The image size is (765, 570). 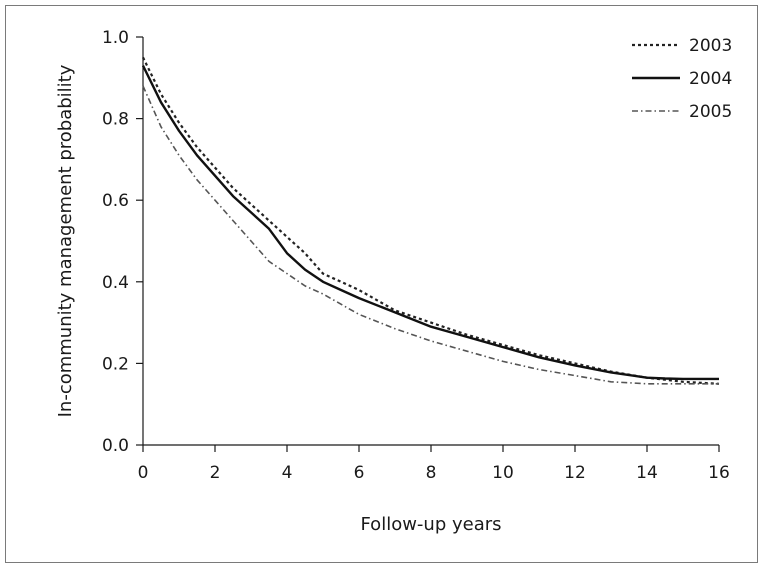 I want to click on y-tick-label: 0.6, so click(x=115, y=201).